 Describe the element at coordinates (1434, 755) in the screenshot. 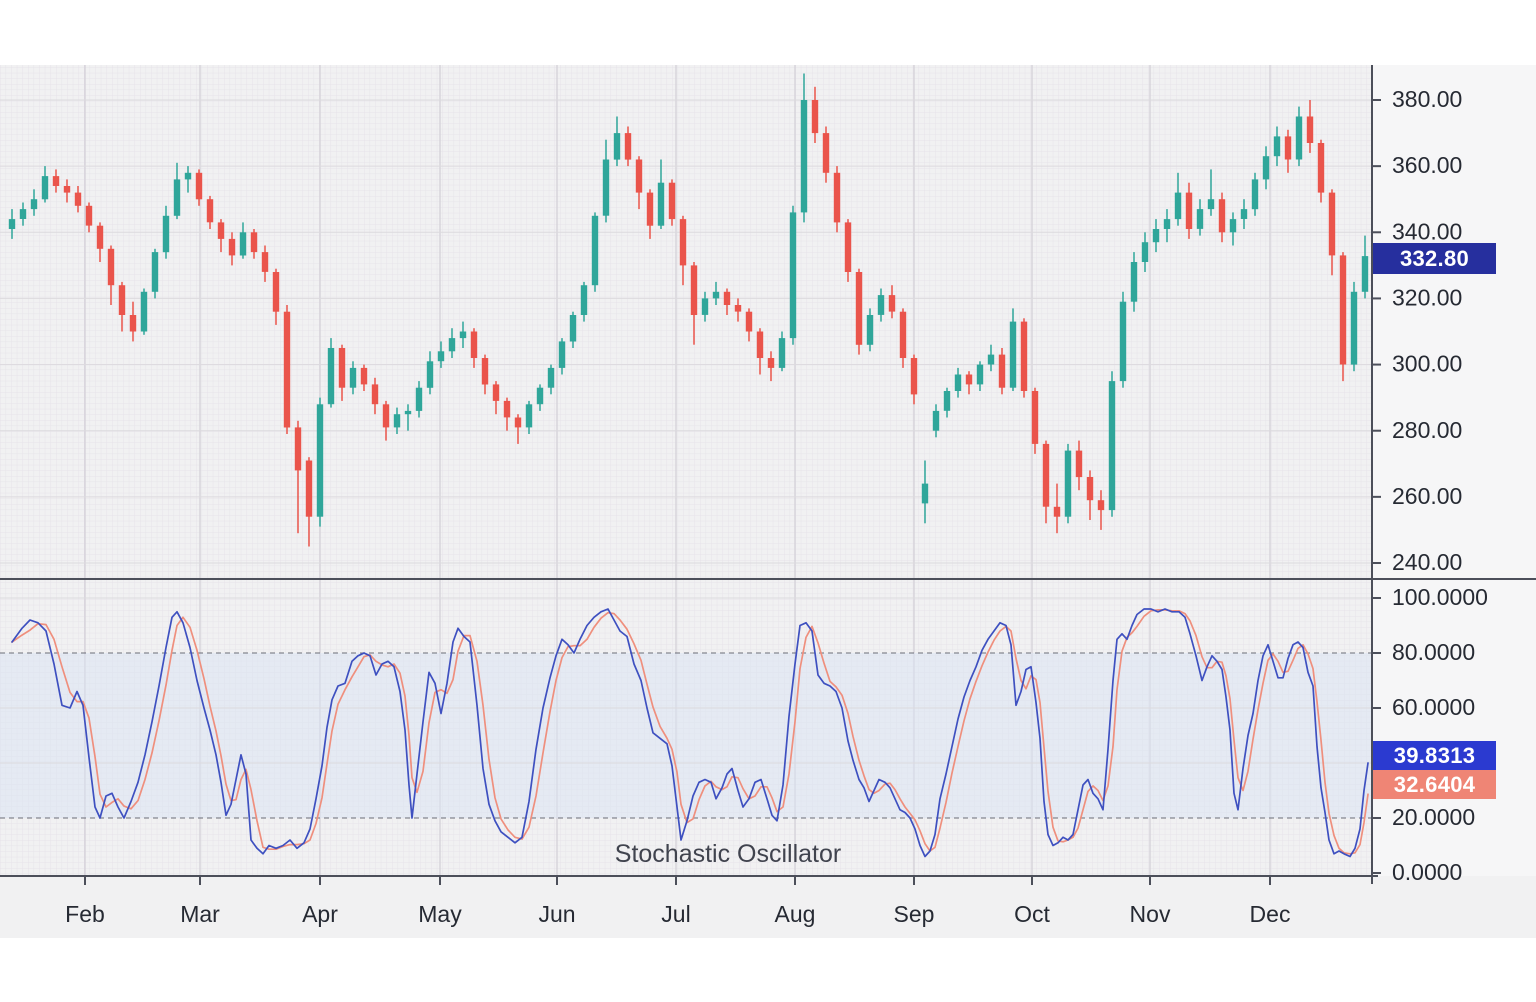

I see `stoch-k-value-badge: 39.8313` at that location.